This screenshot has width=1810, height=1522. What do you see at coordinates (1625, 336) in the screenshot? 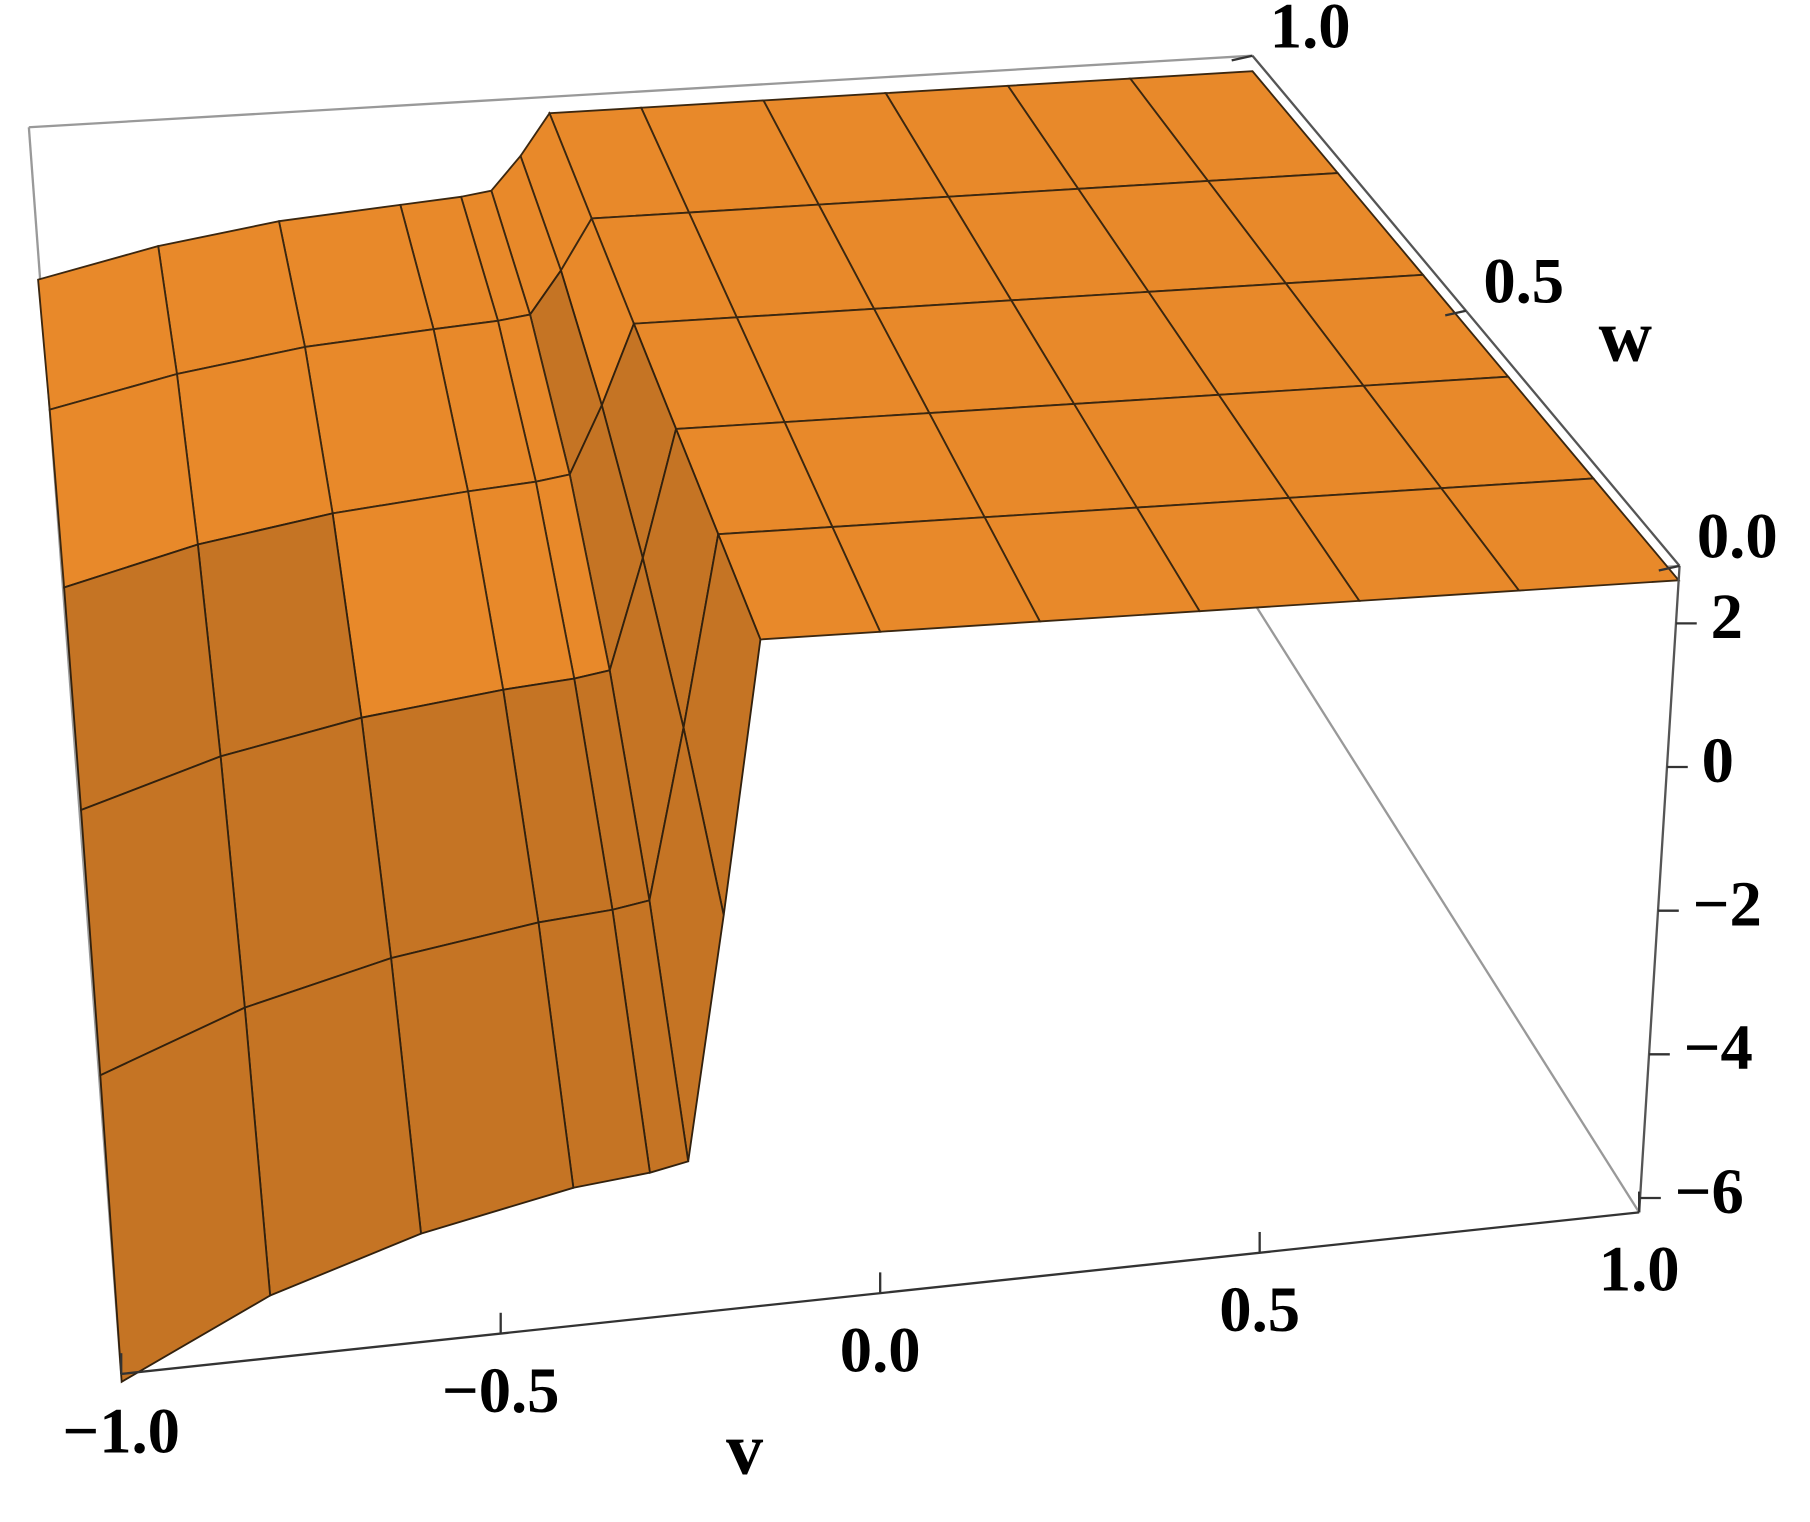
I see `y-axis-label: w` at bounding box center [1625, 336].